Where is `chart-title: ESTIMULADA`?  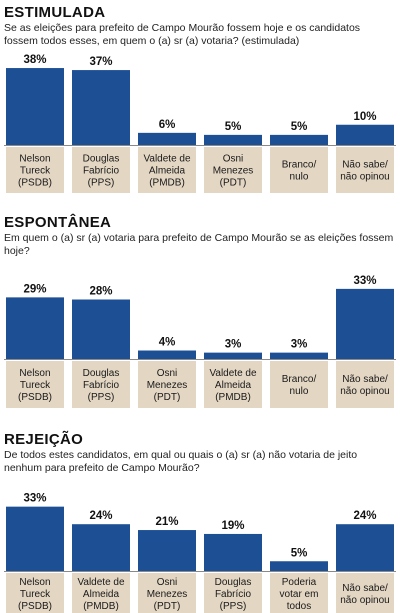
chart-title: ESTIMULADA is located at coordinates (55, 12).